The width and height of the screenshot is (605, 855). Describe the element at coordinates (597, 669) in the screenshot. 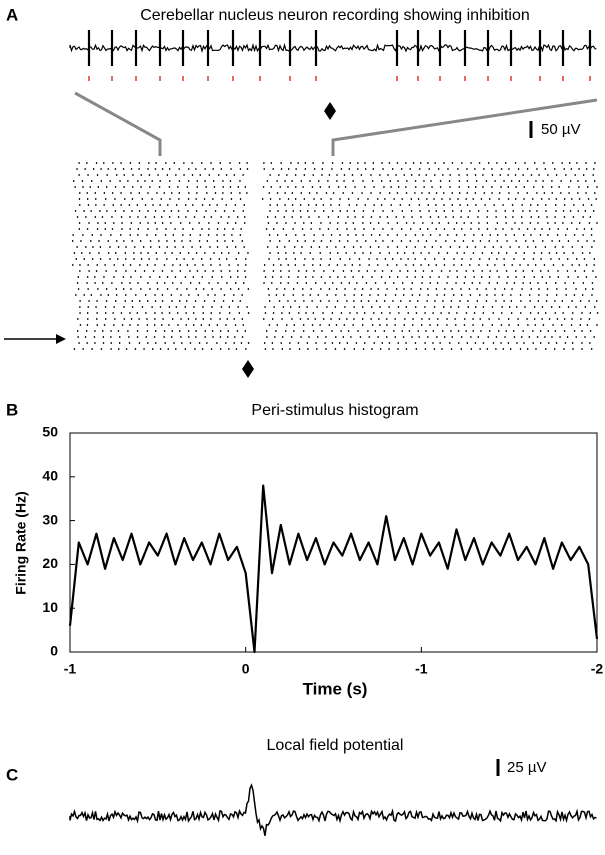

I see `x-tick-label: -2` at that location.